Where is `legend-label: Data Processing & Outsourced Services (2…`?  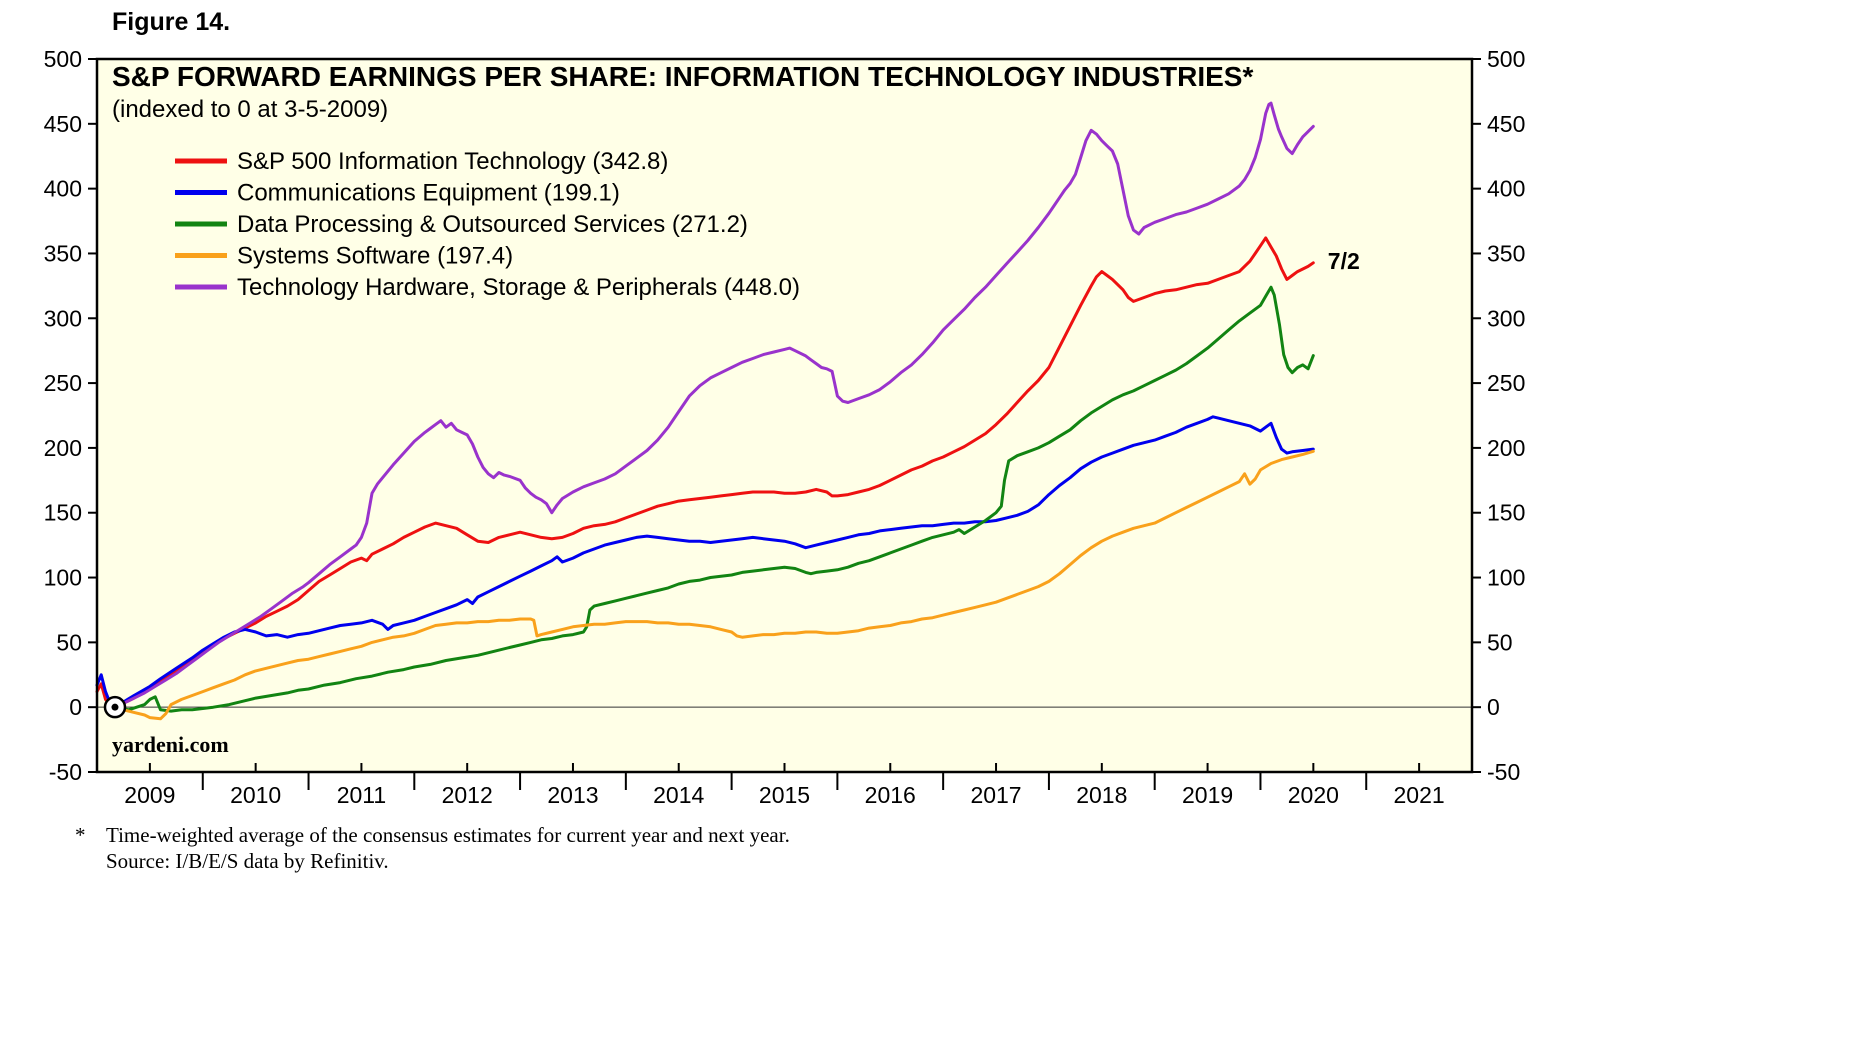
legend-label: Data Processing & Outsourced Services (2… is located at coordinates (492, 224).